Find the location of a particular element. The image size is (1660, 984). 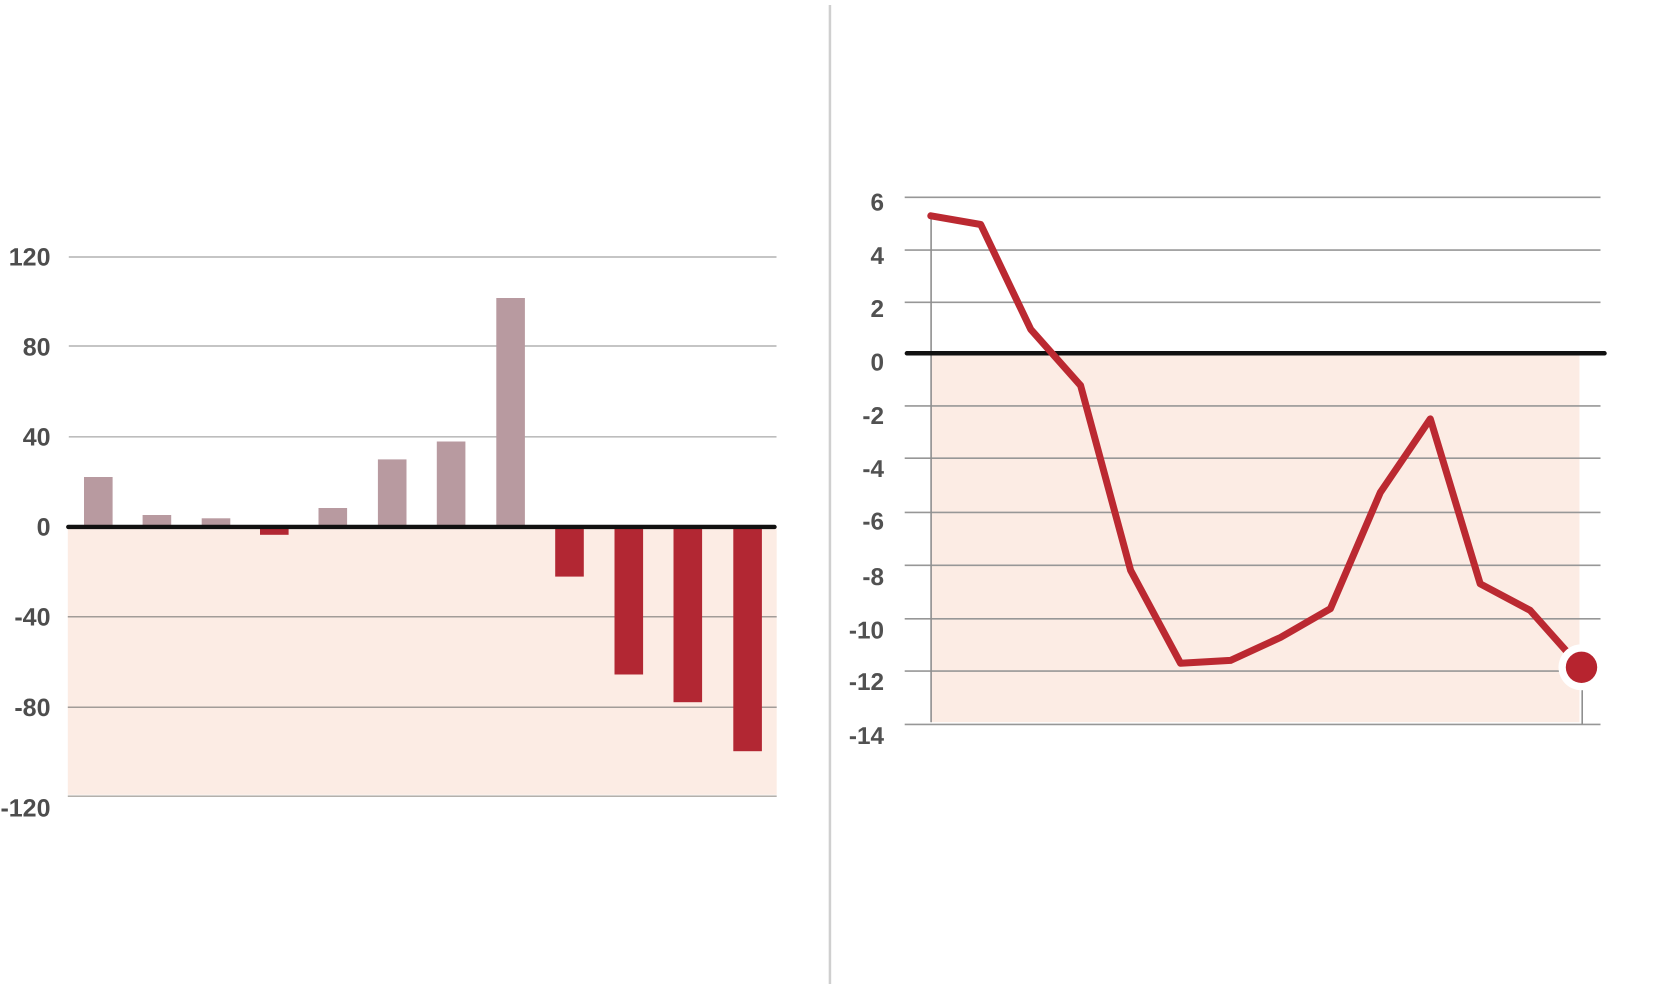

svg-text: -14 is located at coordinates (867, 736).